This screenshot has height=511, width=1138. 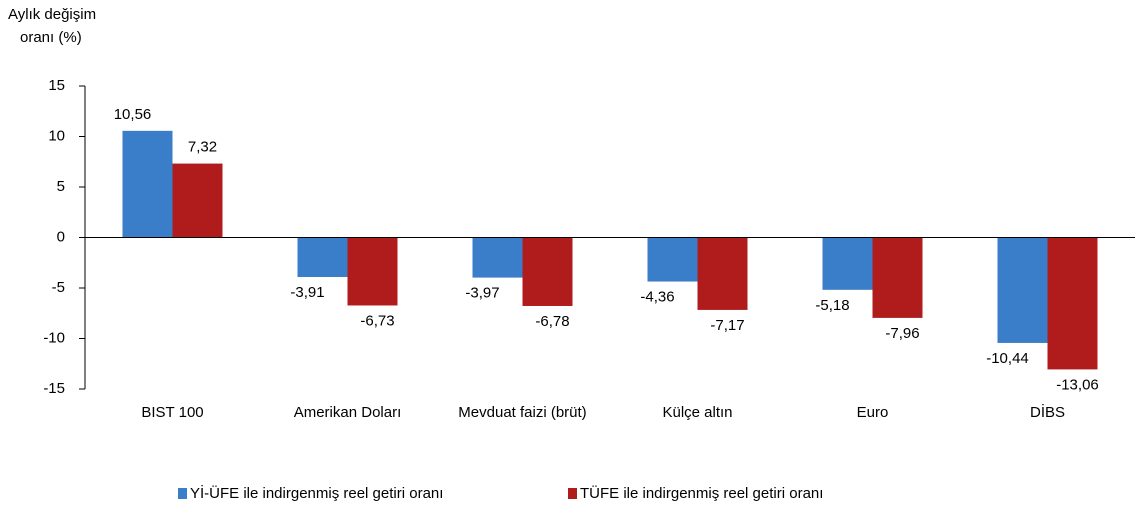 I want to click on y-tick-label: 0, so click(x=61, y=236).